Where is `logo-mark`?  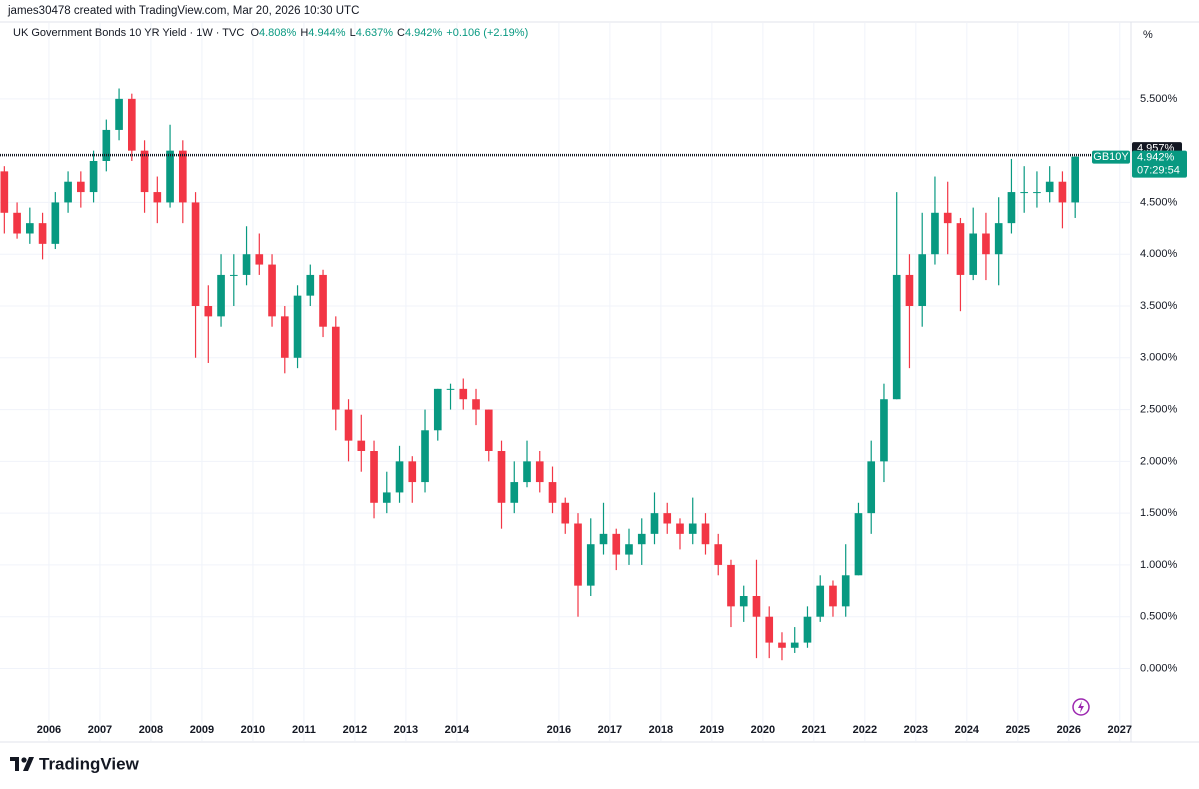 logo-mark is located at coordinates (22, 764).